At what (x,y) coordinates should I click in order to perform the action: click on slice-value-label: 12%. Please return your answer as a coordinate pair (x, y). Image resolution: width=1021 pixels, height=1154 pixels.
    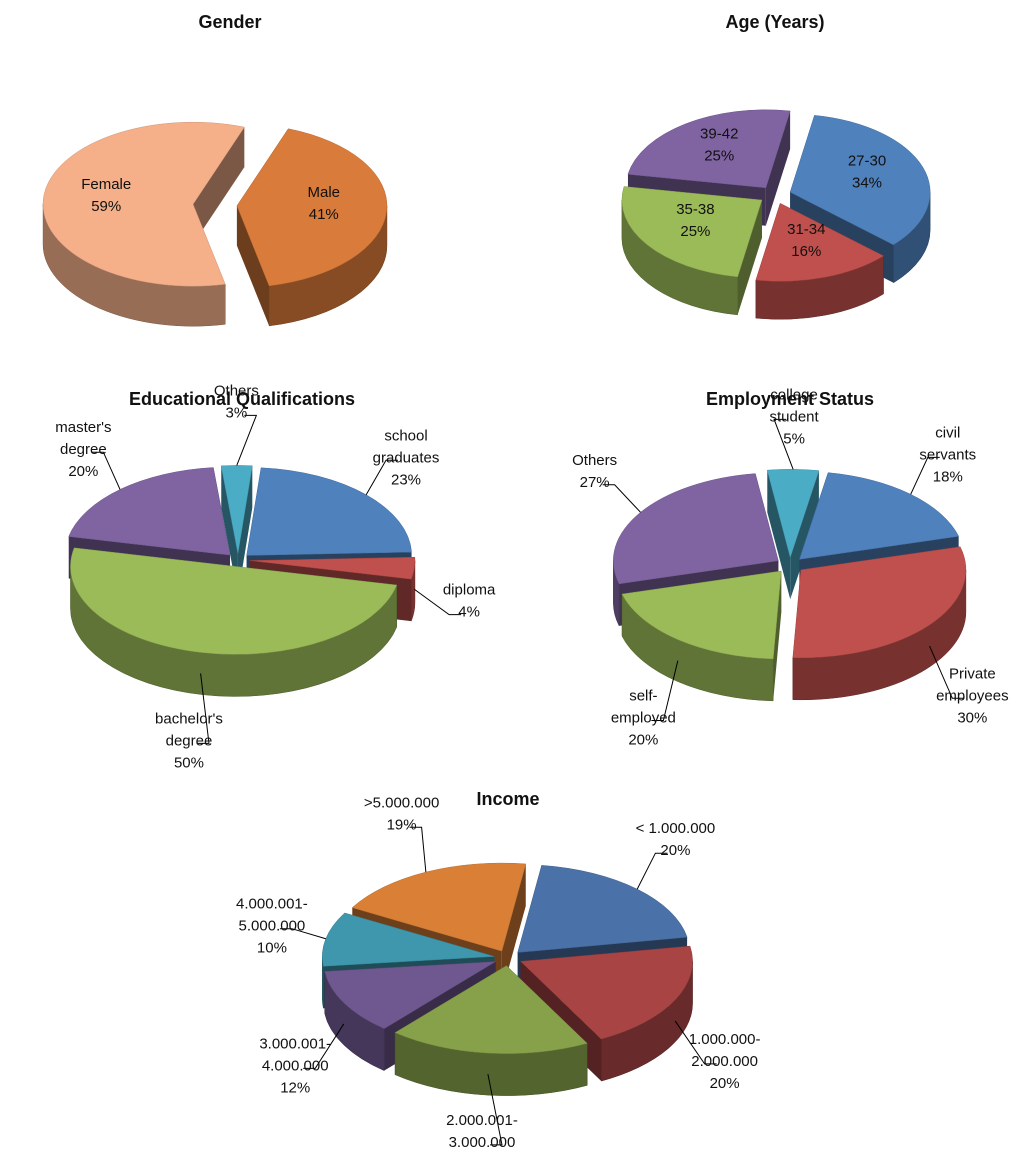
    Looking at the image, I should click on (295, 1087).